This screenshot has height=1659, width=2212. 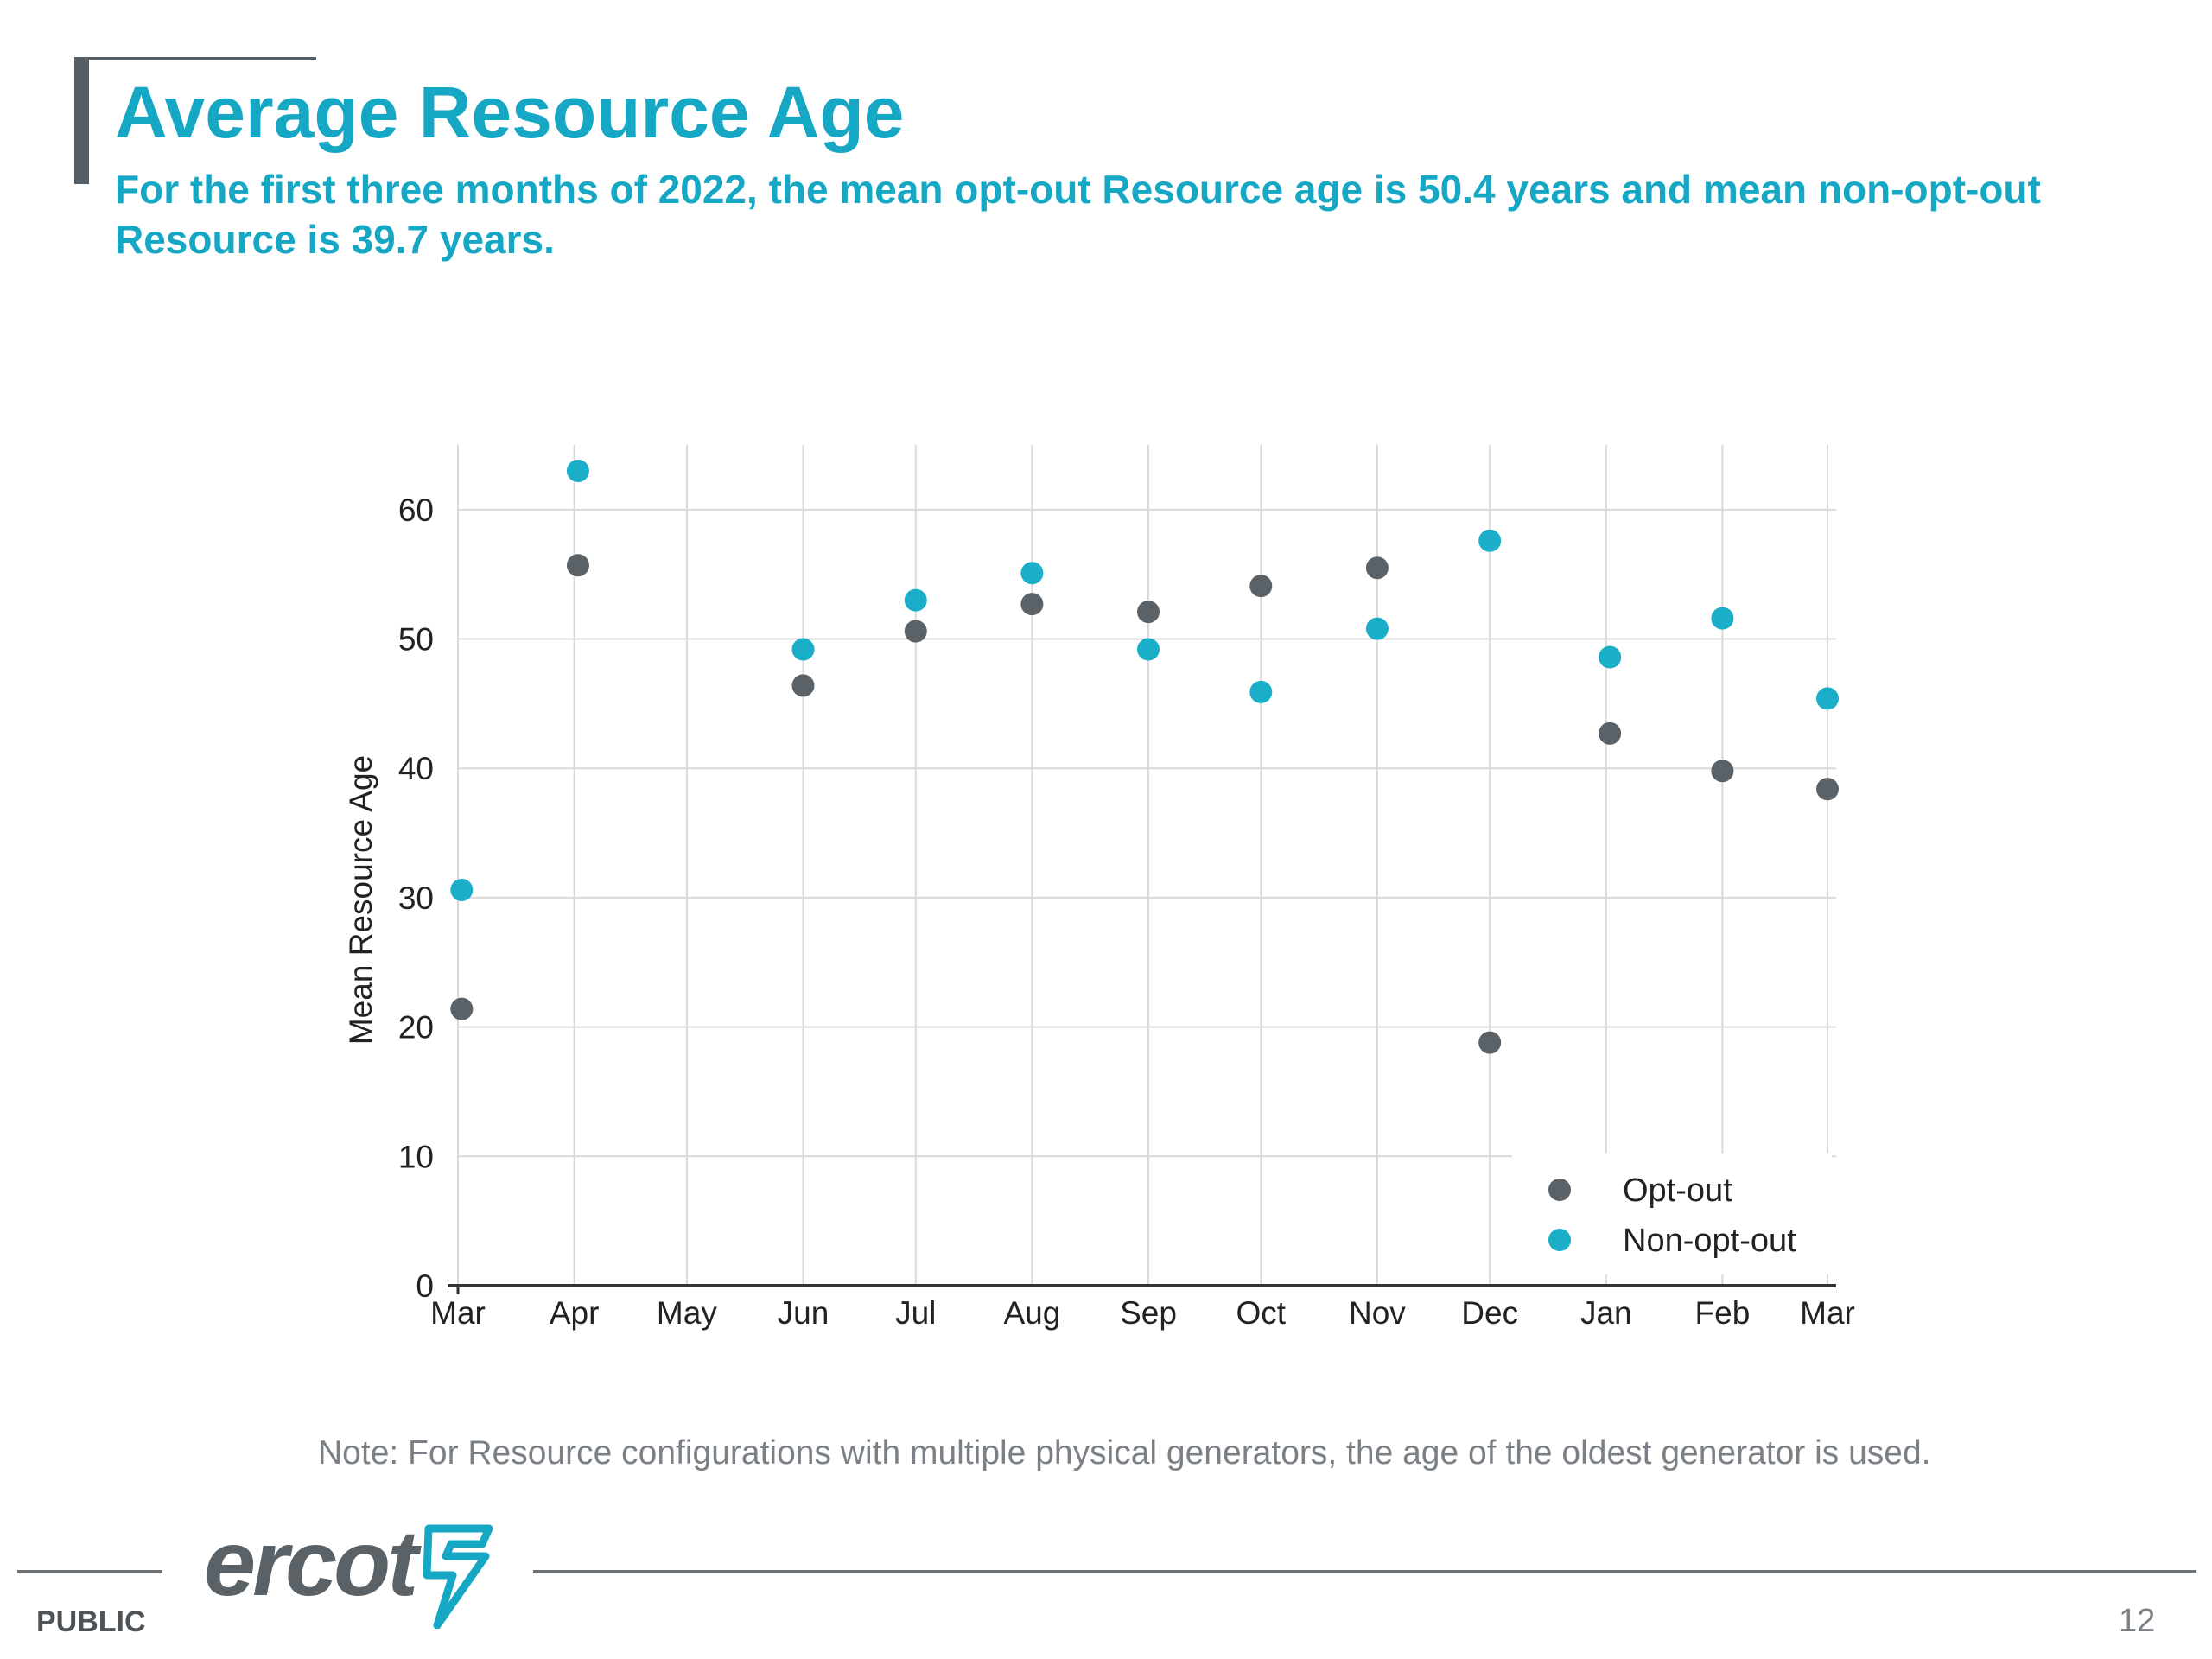 What do you see at coordinates (81, 121) in the screenshot?
I see `title-accent-bar` at bounding box center [81, 121].